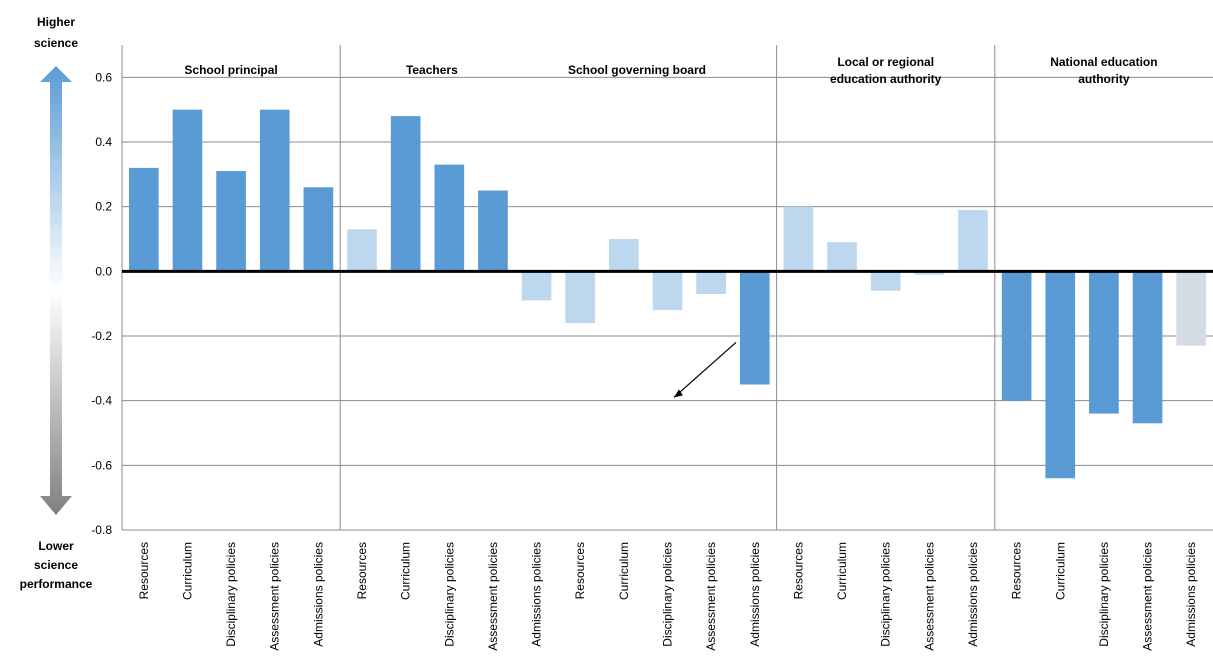  Describe the element at coordinates (885, 62) in the screenshot. I see `group-label: Local or regional` at that location.